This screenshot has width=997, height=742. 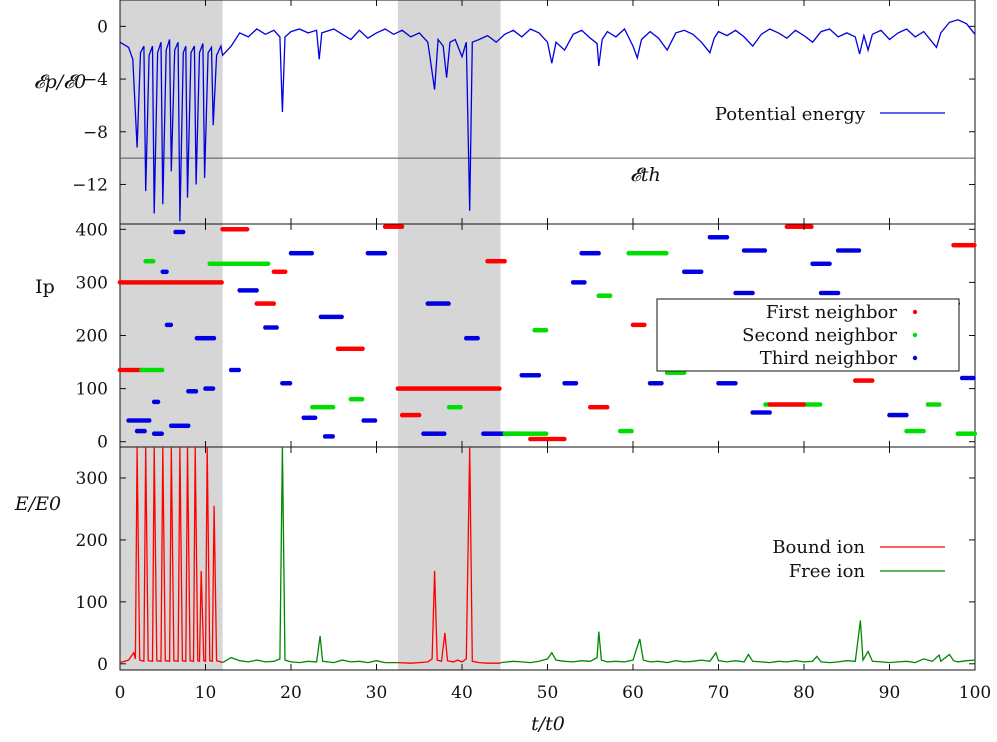 What do you see at coordinates (548, 724) in the screenshot?
I see `x-axis-label: t/t0` at bounding box center [548, 724].